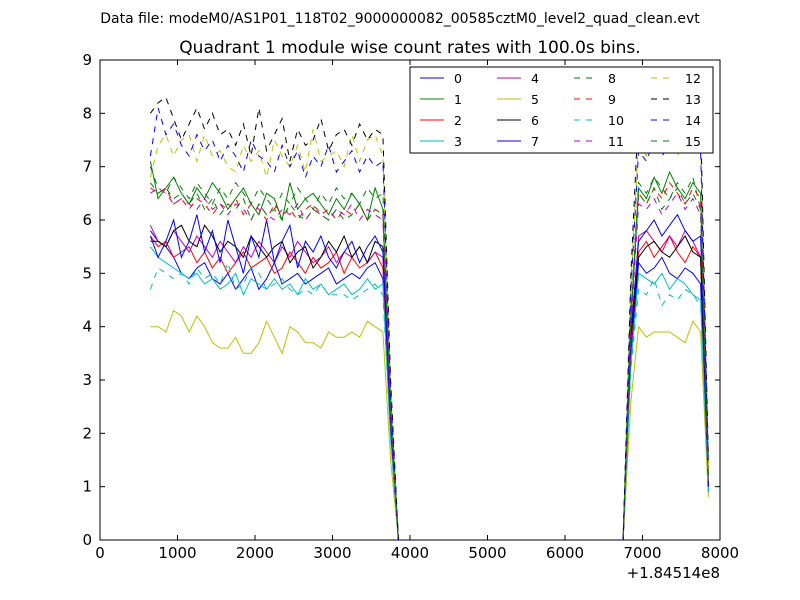 The height and width of the screenshot is (600, 800). Describe the element at coordinates (458, 120) in the screenshot. I see `legend-label-2: 2` at that location.